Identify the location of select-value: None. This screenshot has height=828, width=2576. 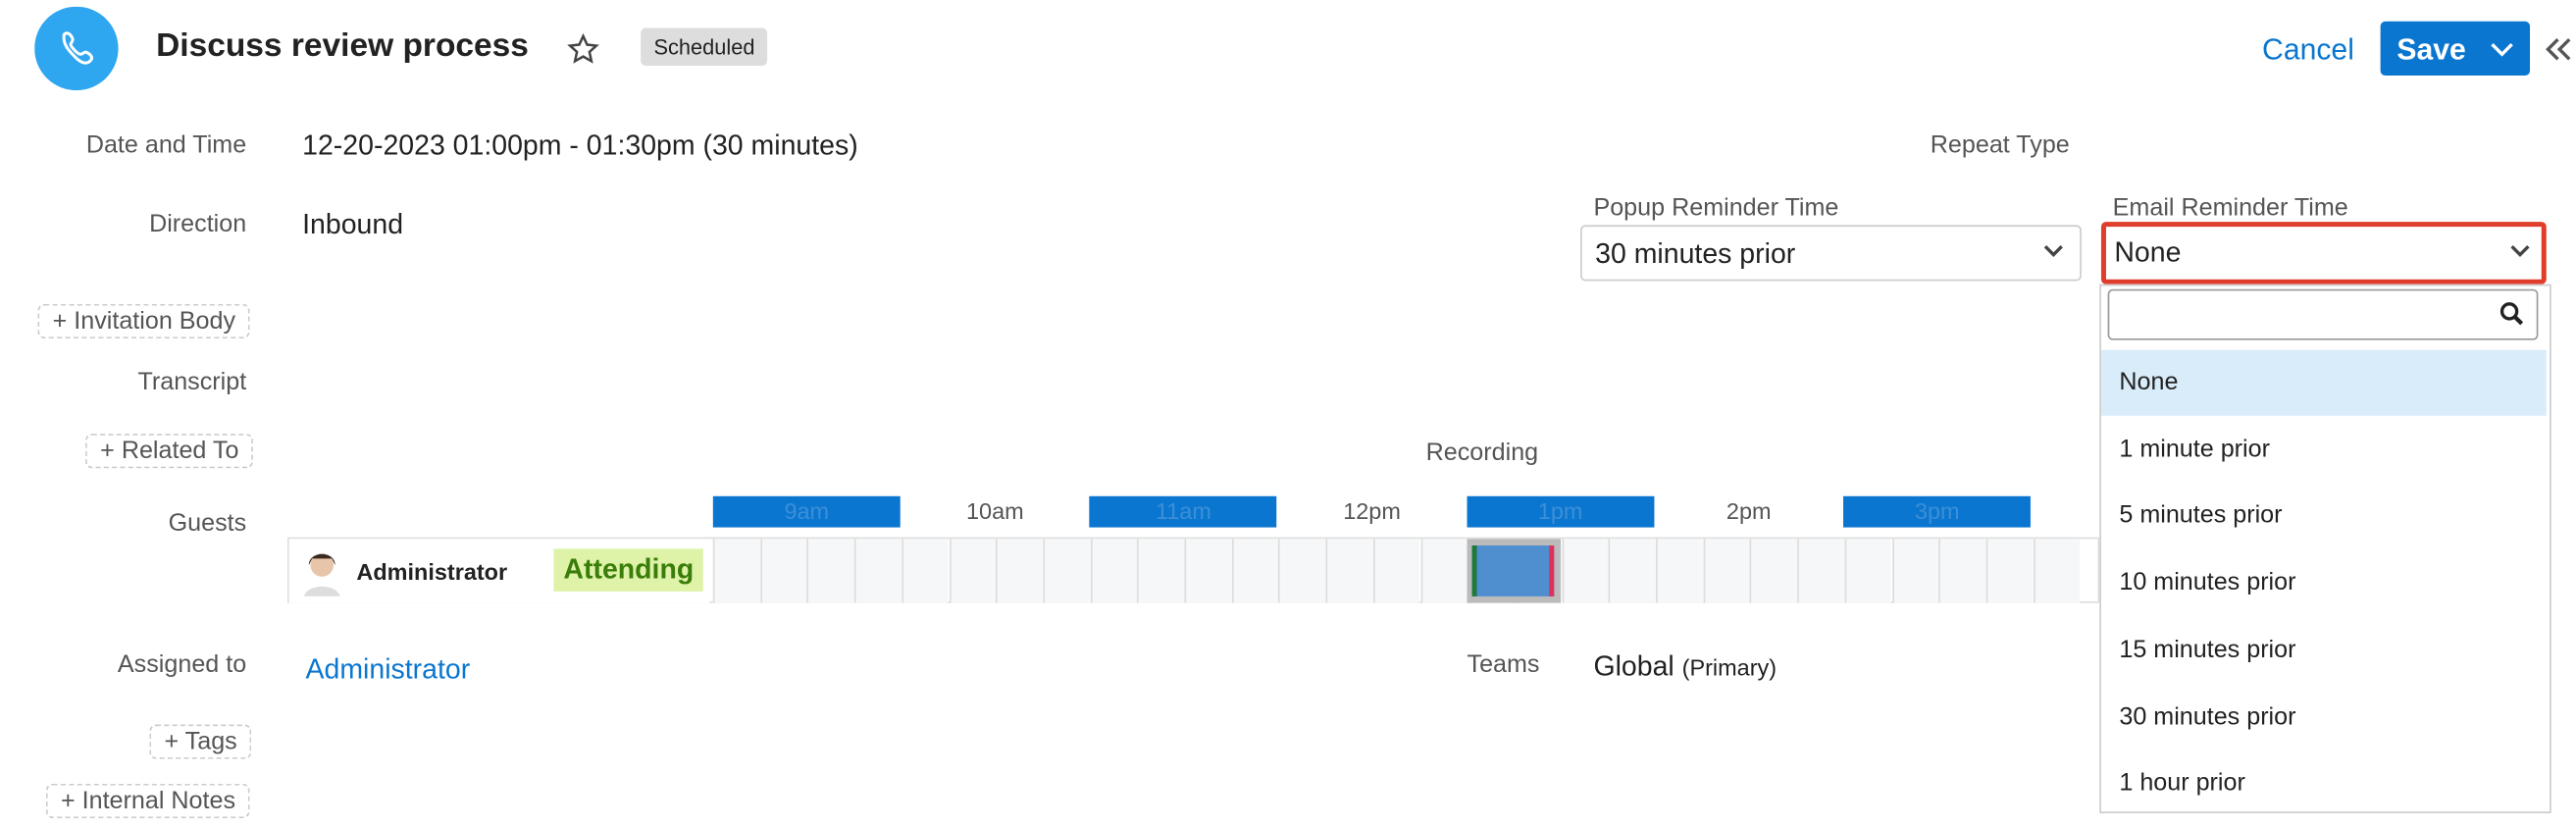
(2148, 252).